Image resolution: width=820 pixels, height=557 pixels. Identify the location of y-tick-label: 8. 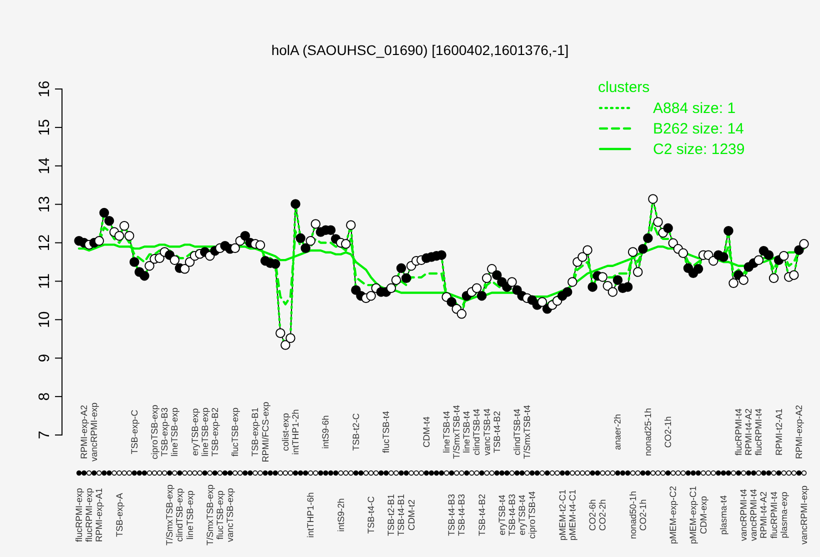
(44, 396).